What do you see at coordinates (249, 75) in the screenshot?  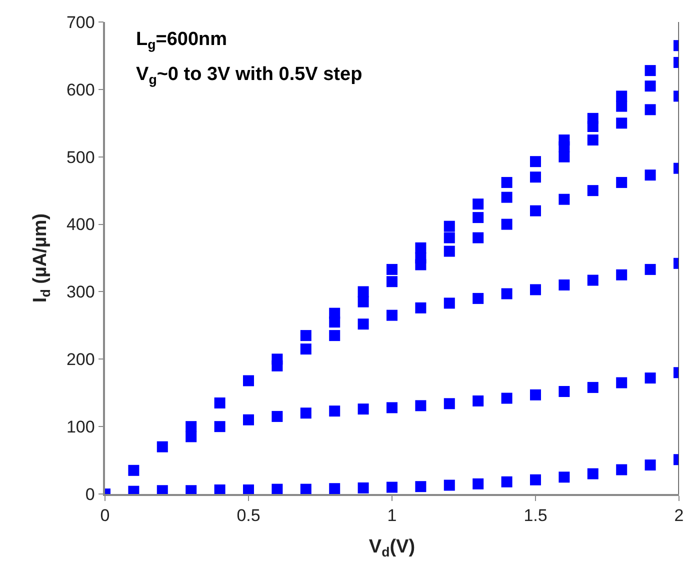 I see `annotation: V$_{g}$~0 to 3V with 0.5V step` at bounding box center [249, 75].